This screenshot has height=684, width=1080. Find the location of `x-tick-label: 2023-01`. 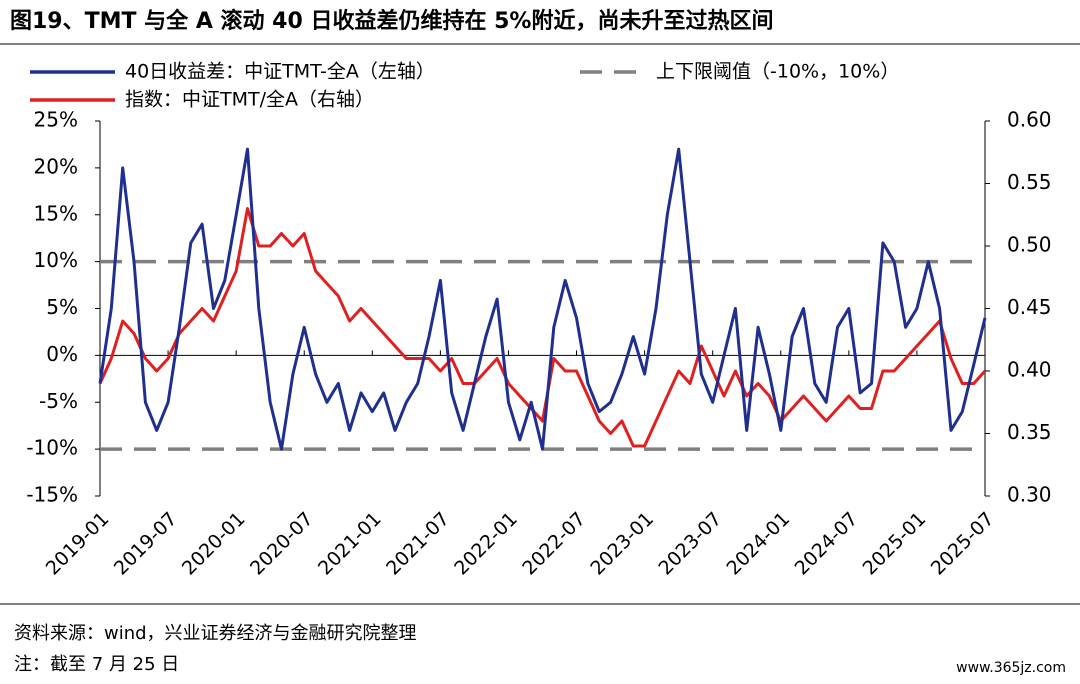

x-tick-label: 2023-01 is located at coordinates (622, 544).